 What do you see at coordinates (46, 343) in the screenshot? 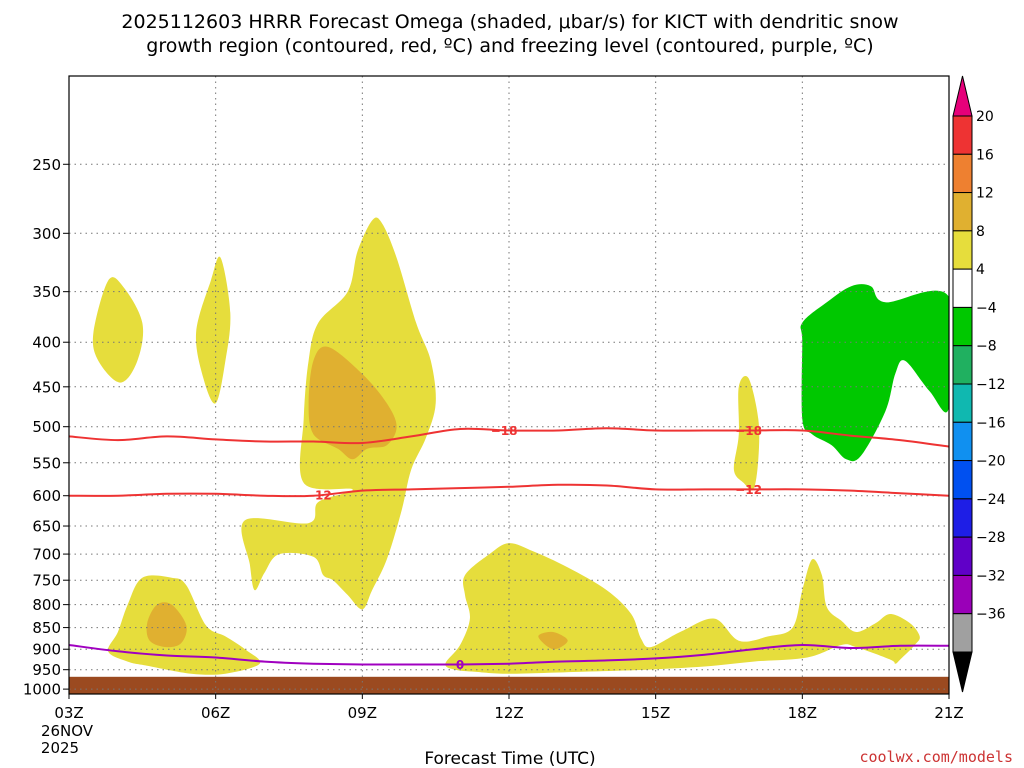
I see `y-tick-label-400: 400` at bounding box center [46, 343].